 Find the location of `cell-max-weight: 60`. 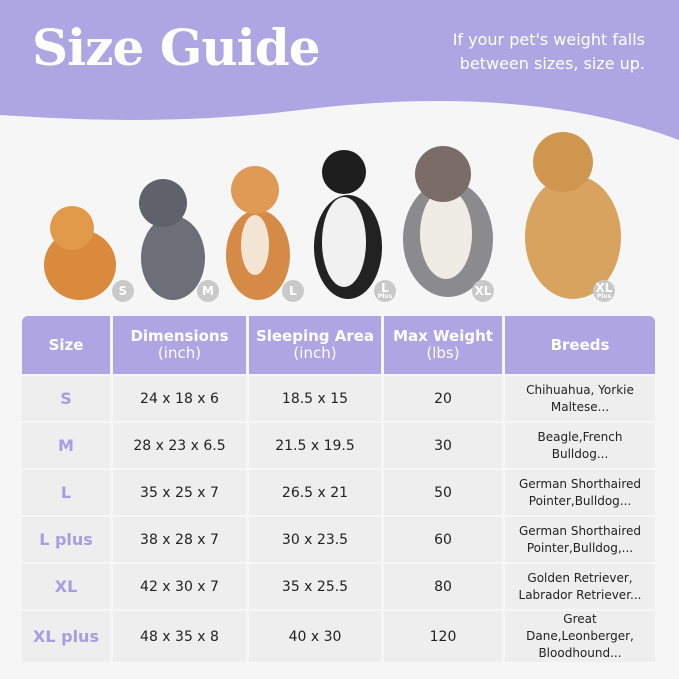

cell-max-weight: 60 is located at coordinates (443, 539).